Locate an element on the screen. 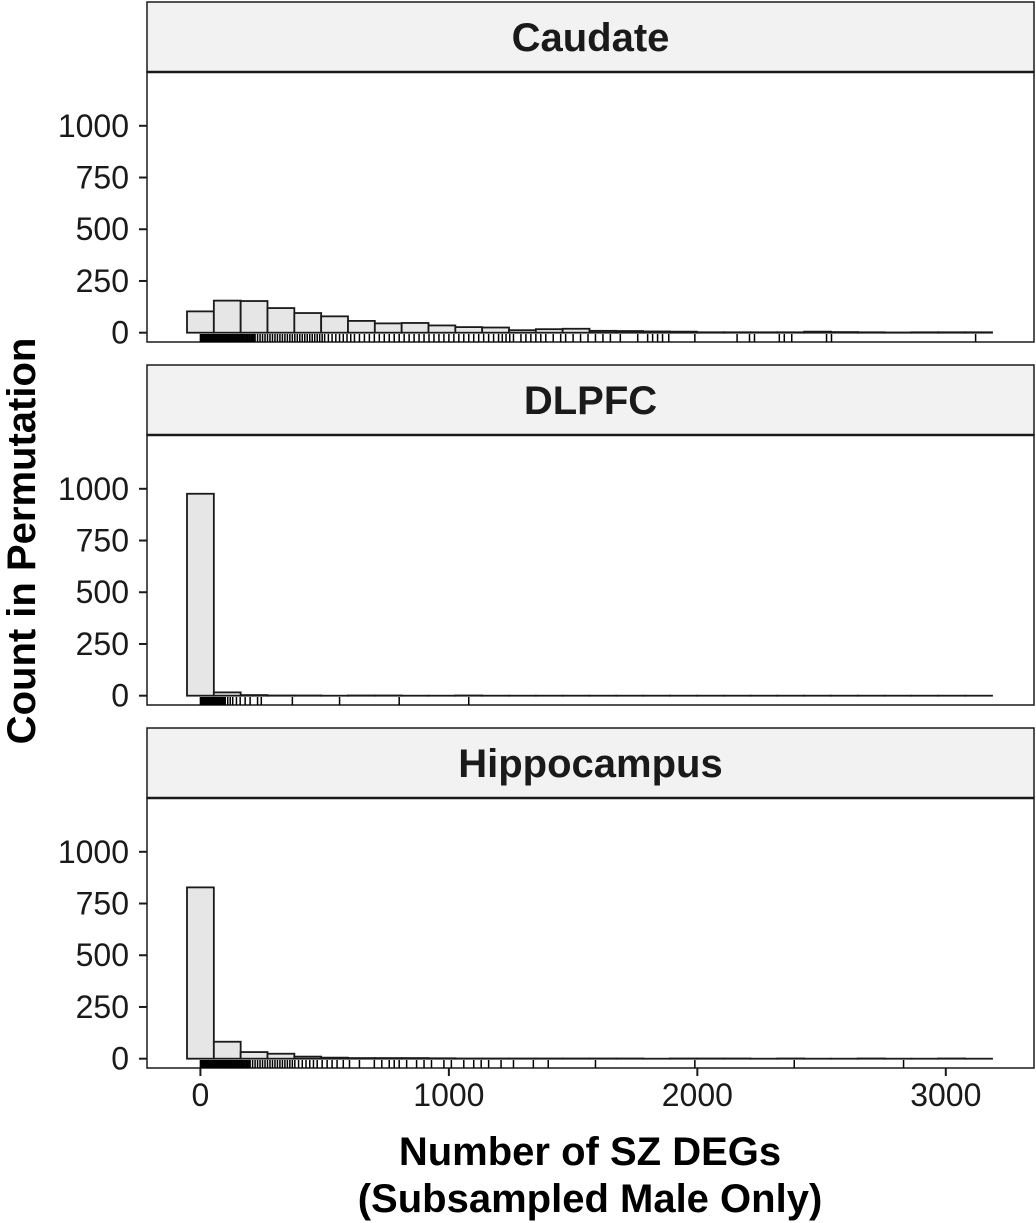  x-axis: 0 1000 2000 3000 is located at coordinates (586, 1090).